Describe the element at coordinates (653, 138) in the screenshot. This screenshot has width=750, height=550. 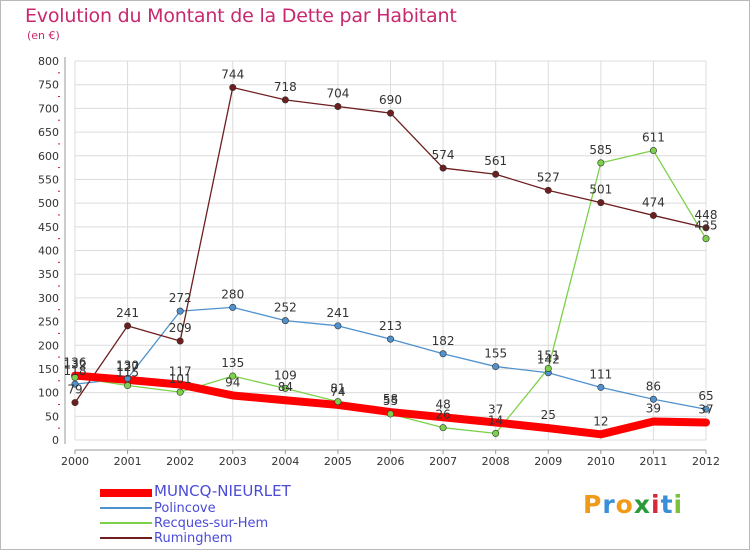
I see `data-label: 611` at that location.